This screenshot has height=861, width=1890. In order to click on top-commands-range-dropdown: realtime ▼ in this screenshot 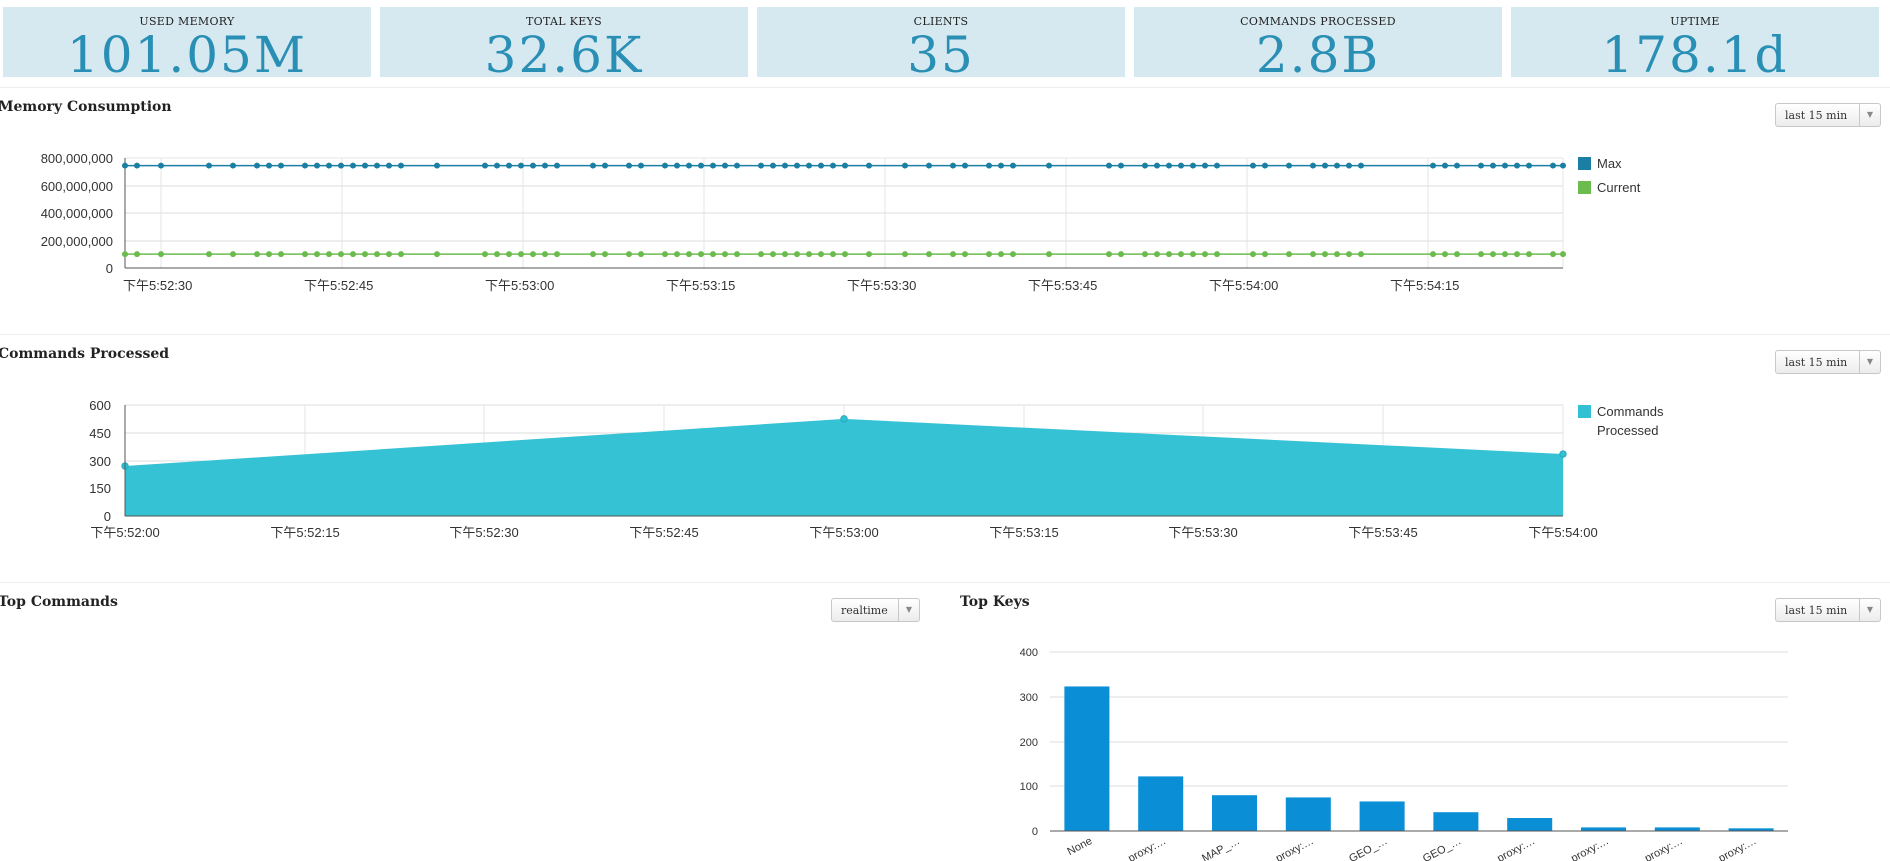, I will do `click(875, 610)`.